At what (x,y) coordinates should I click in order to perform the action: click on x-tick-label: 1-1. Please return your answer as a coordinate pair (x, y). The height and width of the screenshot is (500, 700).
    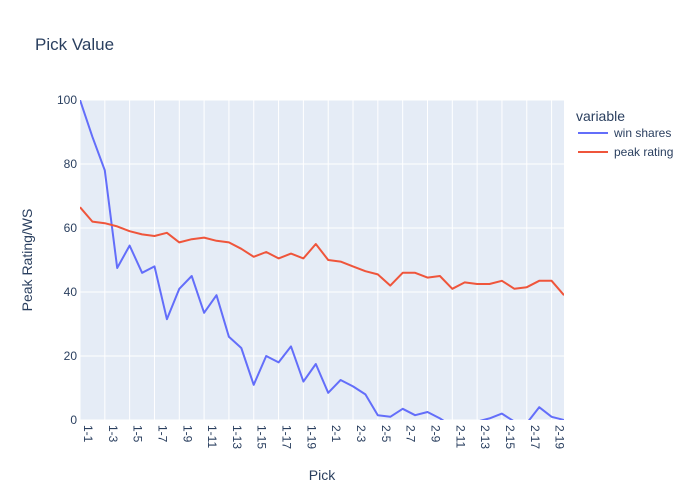
    Looking at the image, I should click on (88, 434).